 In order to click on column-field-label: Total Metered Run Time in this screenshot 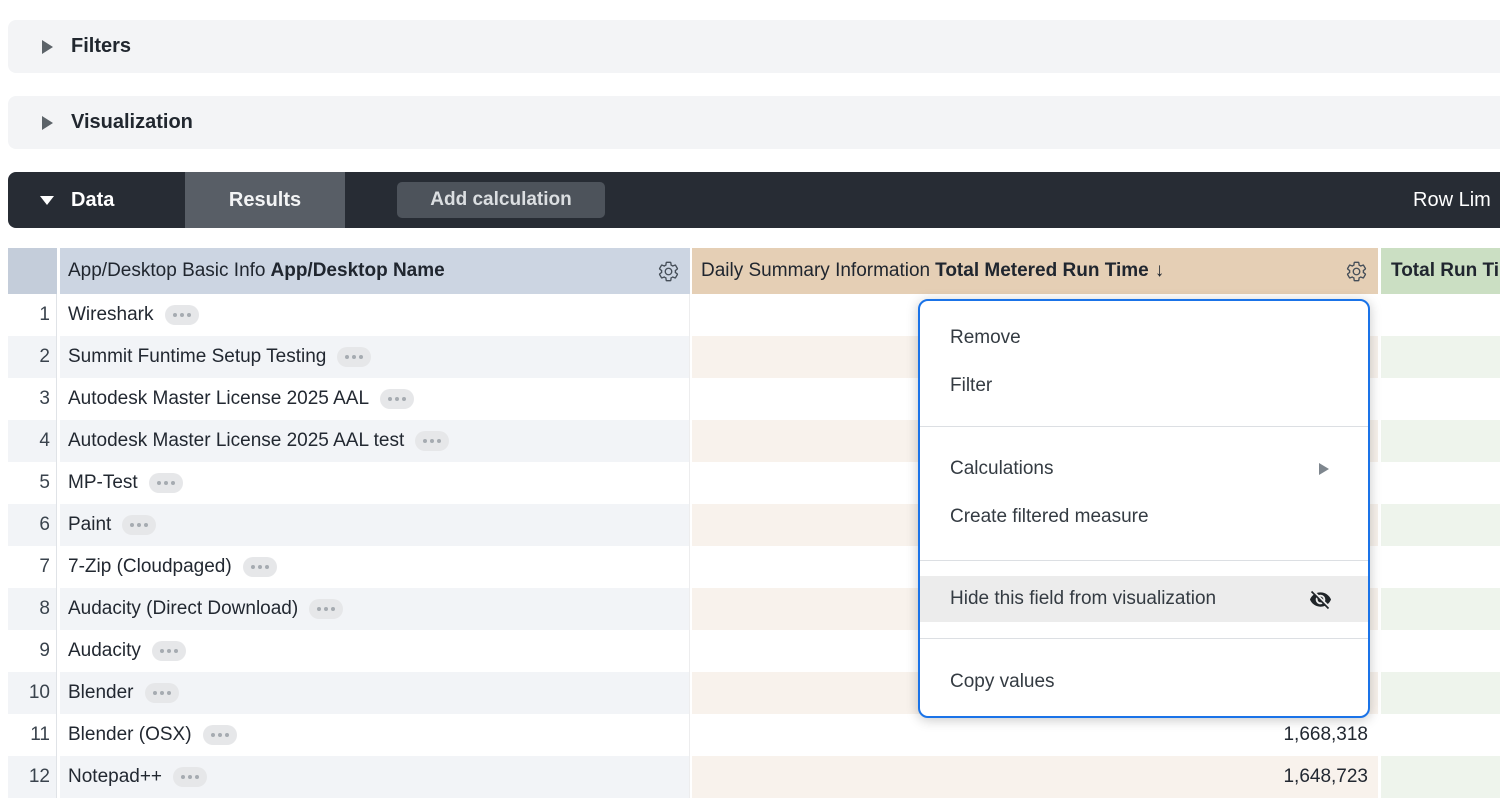, I will do `click(1042, 270)`.